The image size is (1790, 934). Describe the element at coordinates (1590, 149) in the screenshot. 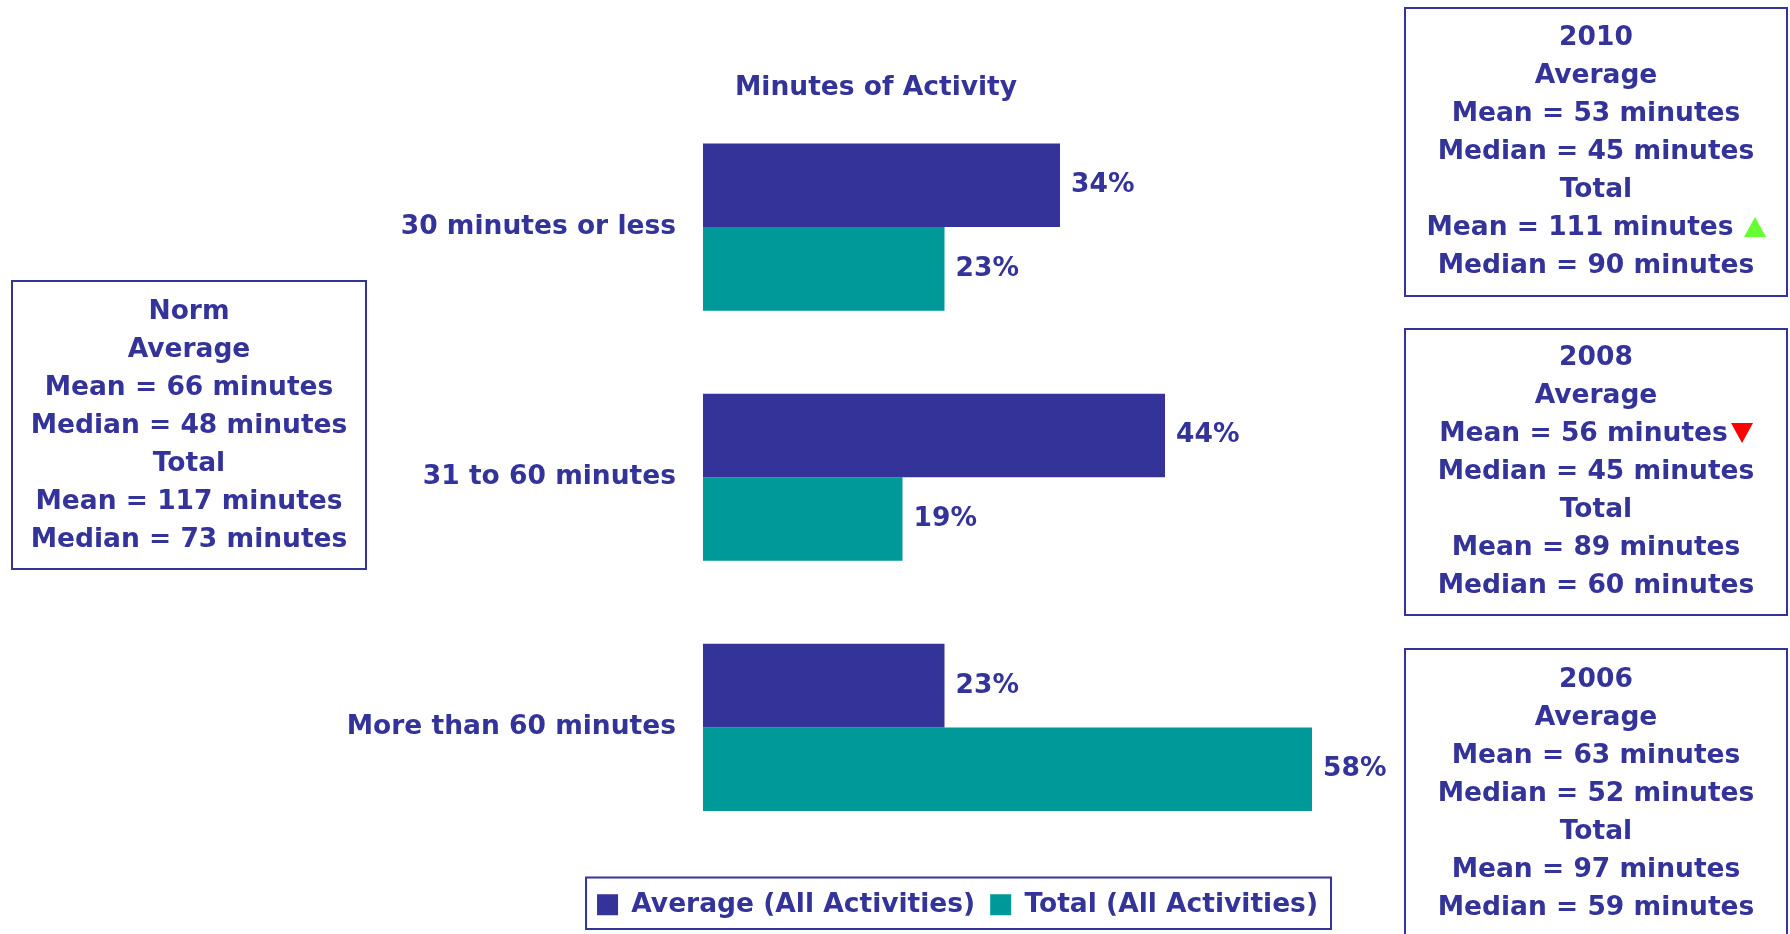

I see `text: 2010 Average Mean = 53 minutes Median = 45 minutes Total Mean = 111 minutes Median = 90 minutes` at that location.